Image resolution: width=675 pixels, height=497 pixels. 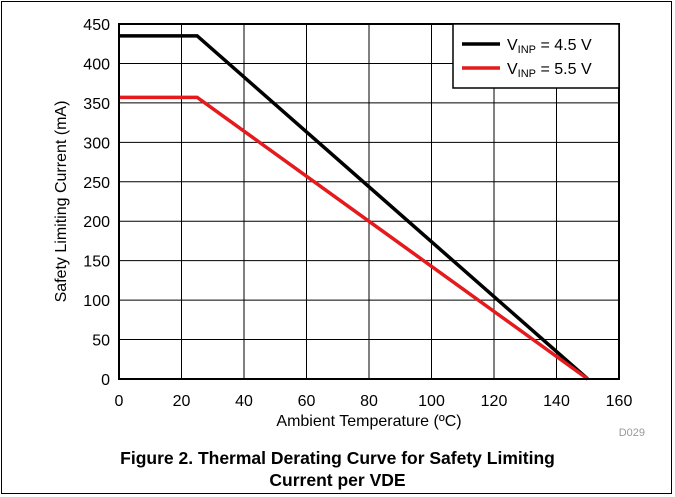 I want to click on y-tick-label: 350, so click(x=96, y=104).